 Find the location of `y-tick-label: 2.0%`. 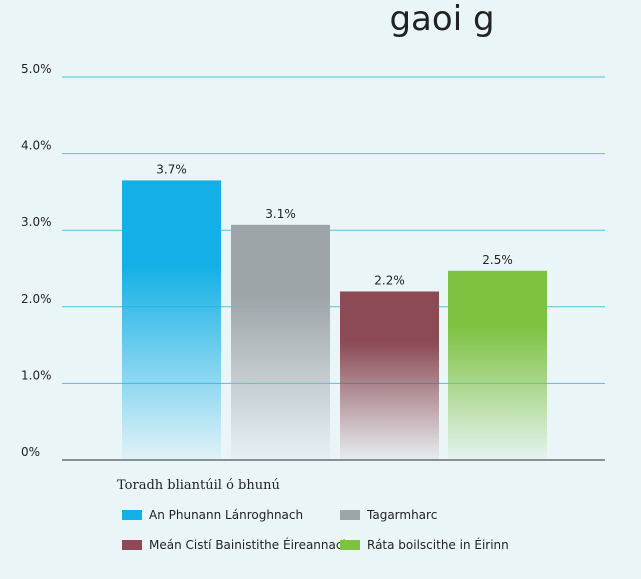

y-tick-label: 2.0% is located at coordinates (36, 299).